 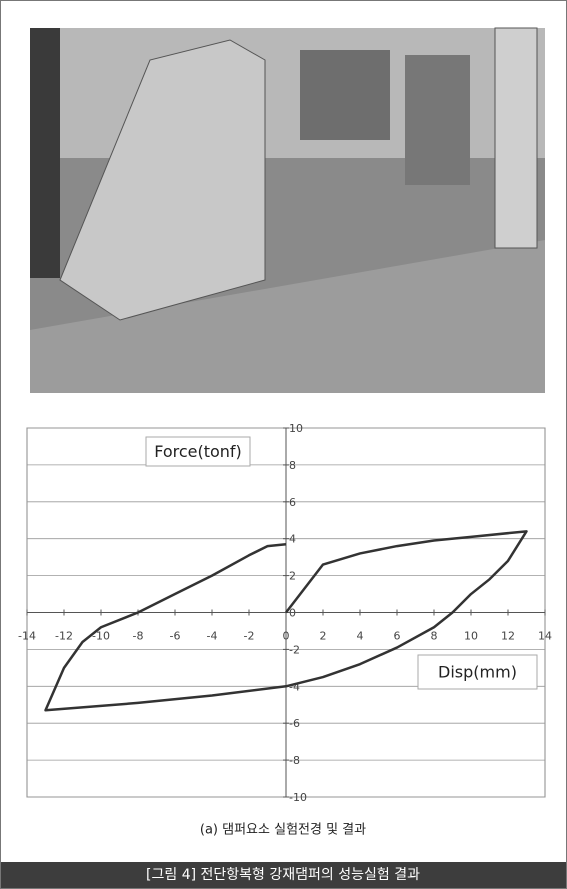 I want to click on y-tick-label: -6, so click(x=294, y=723).